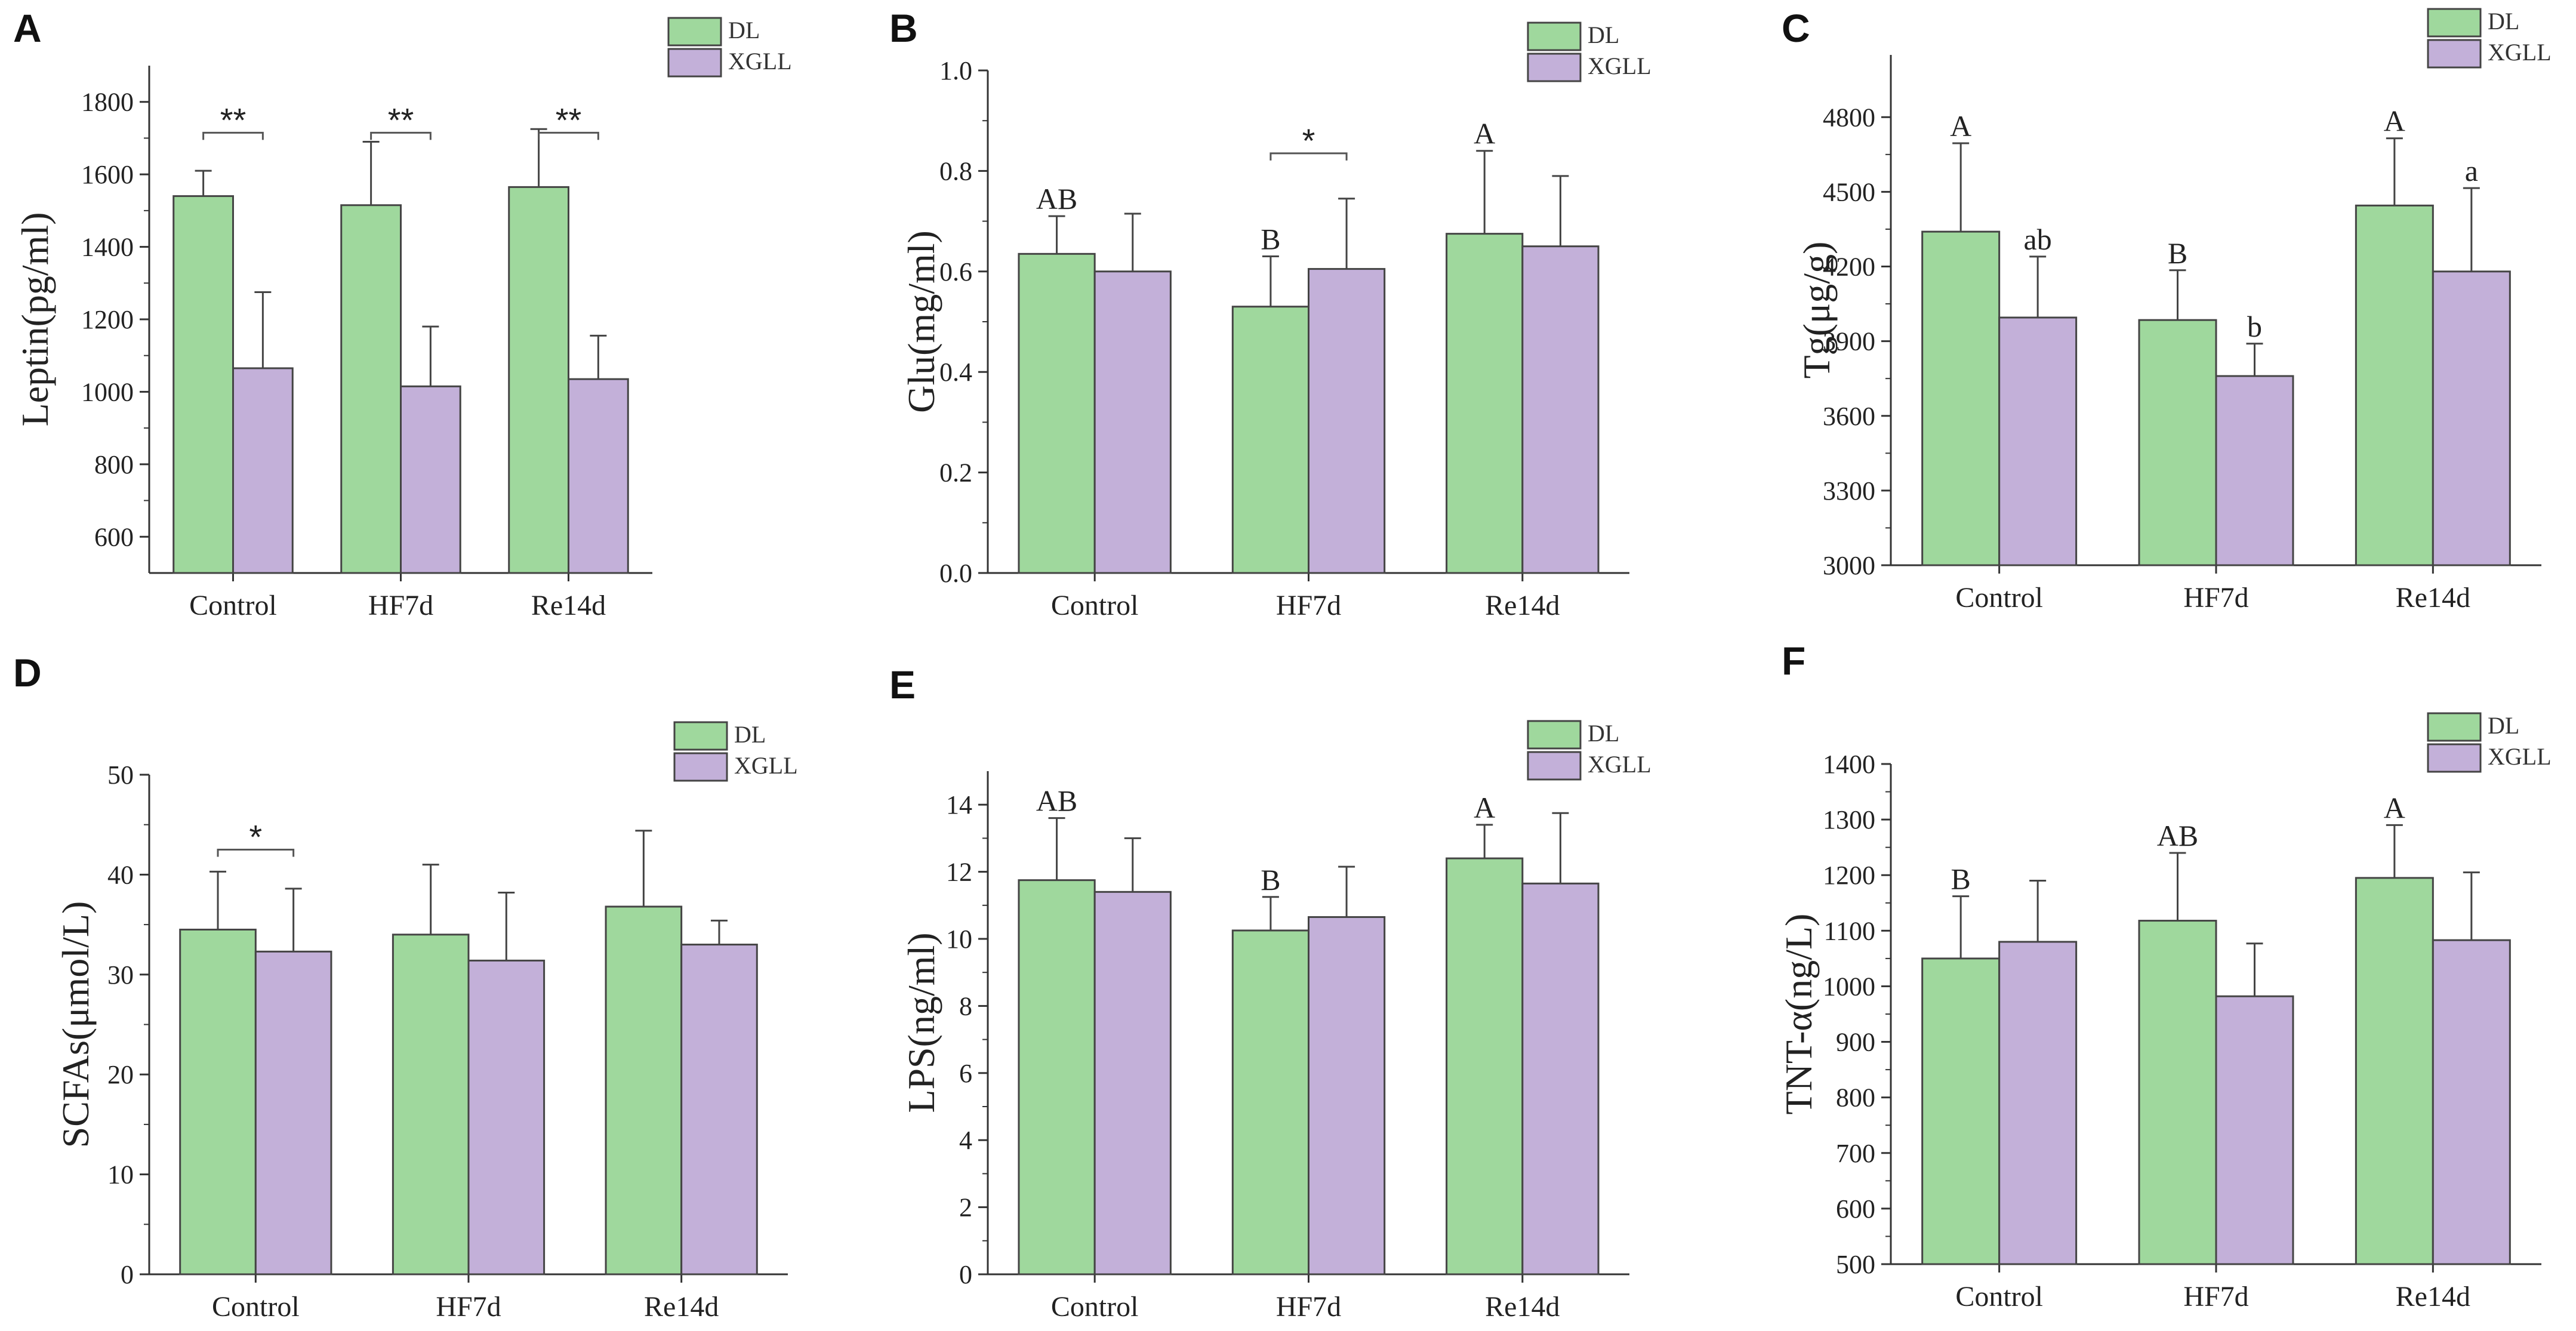 This screenshot has height=1331, width=2576. What do you see at coordinates (1849, 416) in the screenshot?
I see `y-tick-label: 3600` at bounding box center [1849, 416].